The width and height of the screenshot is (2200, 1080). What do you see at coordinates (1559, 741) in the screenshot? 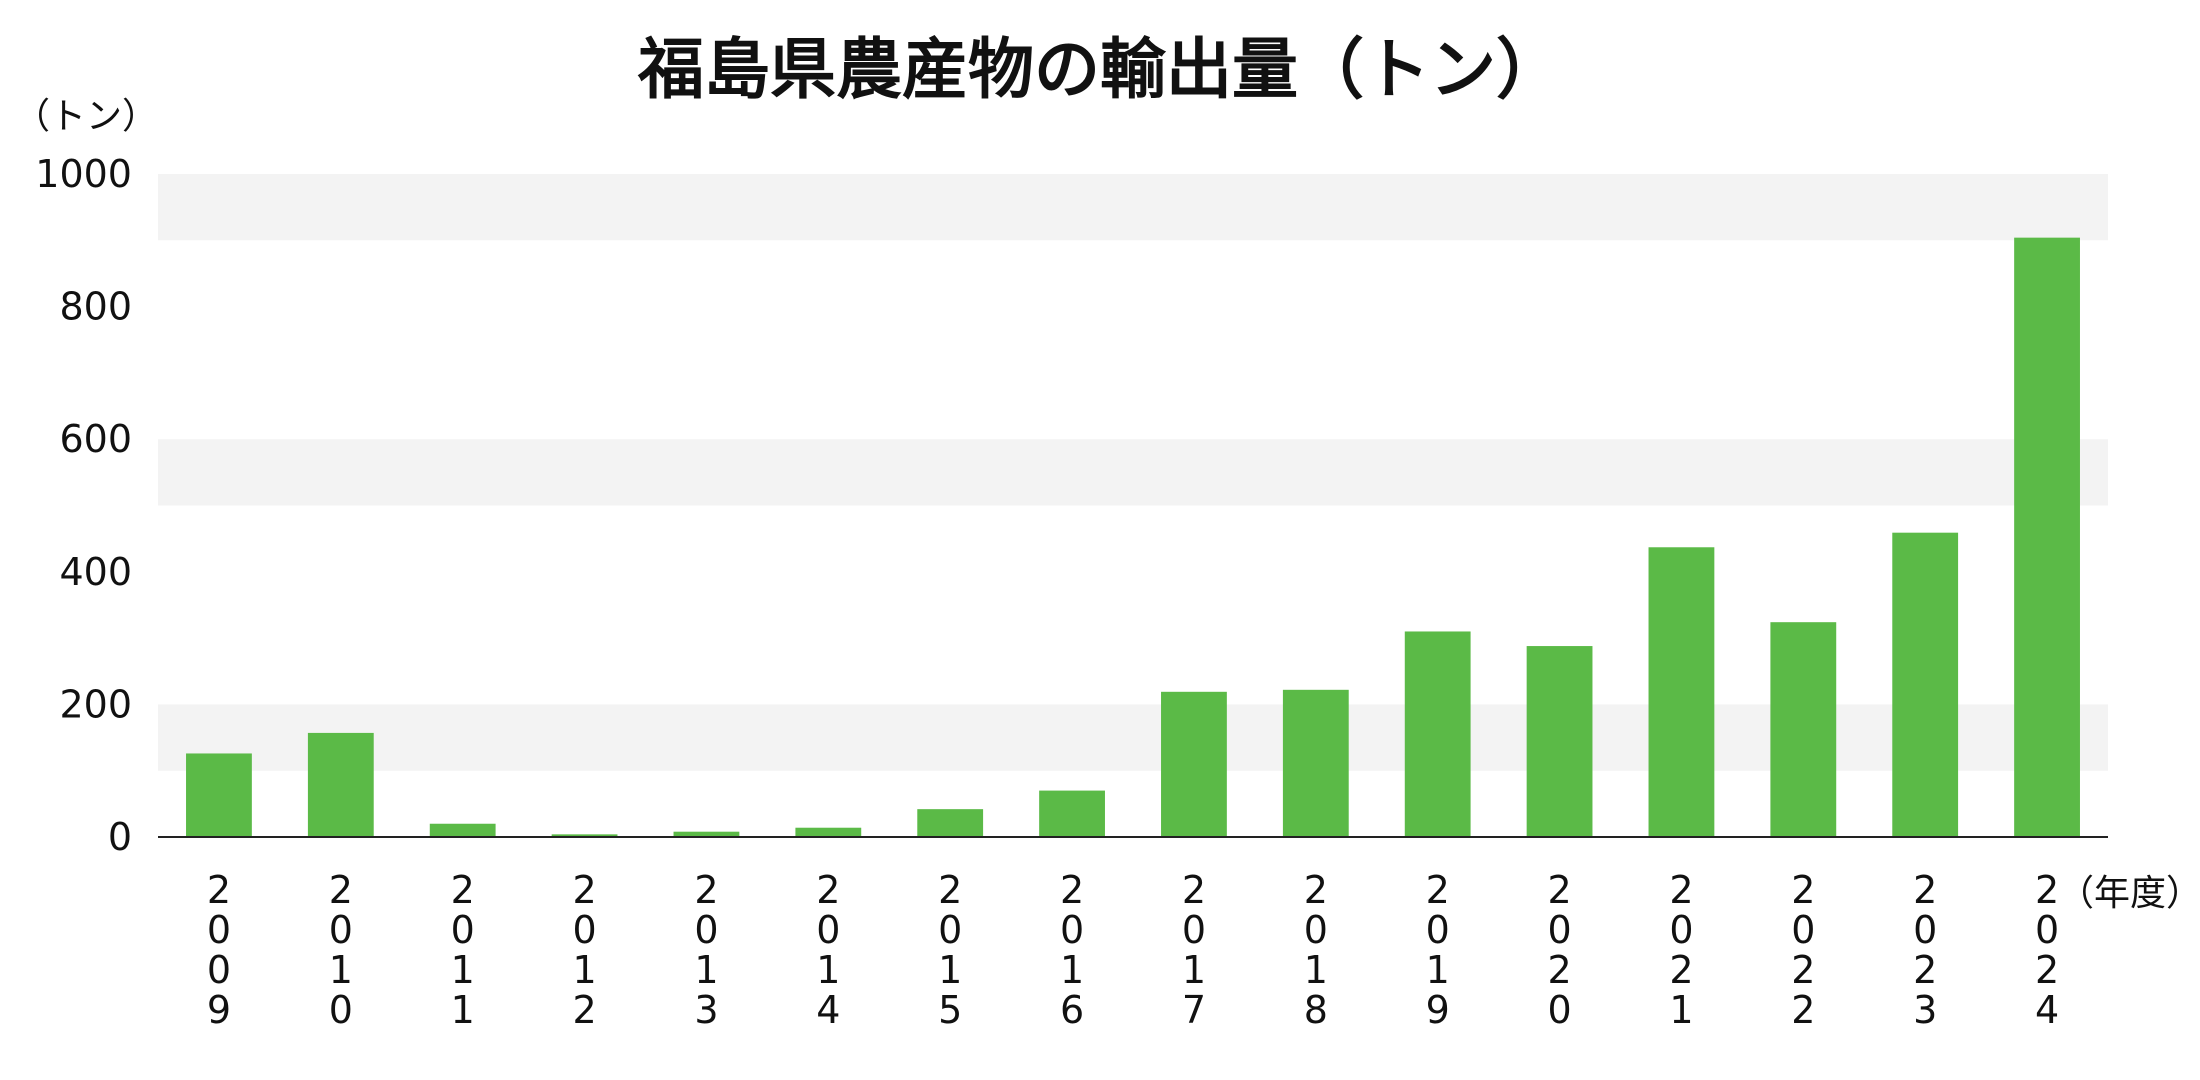
I see `bar-2020` at bounding box center [1559, 741].